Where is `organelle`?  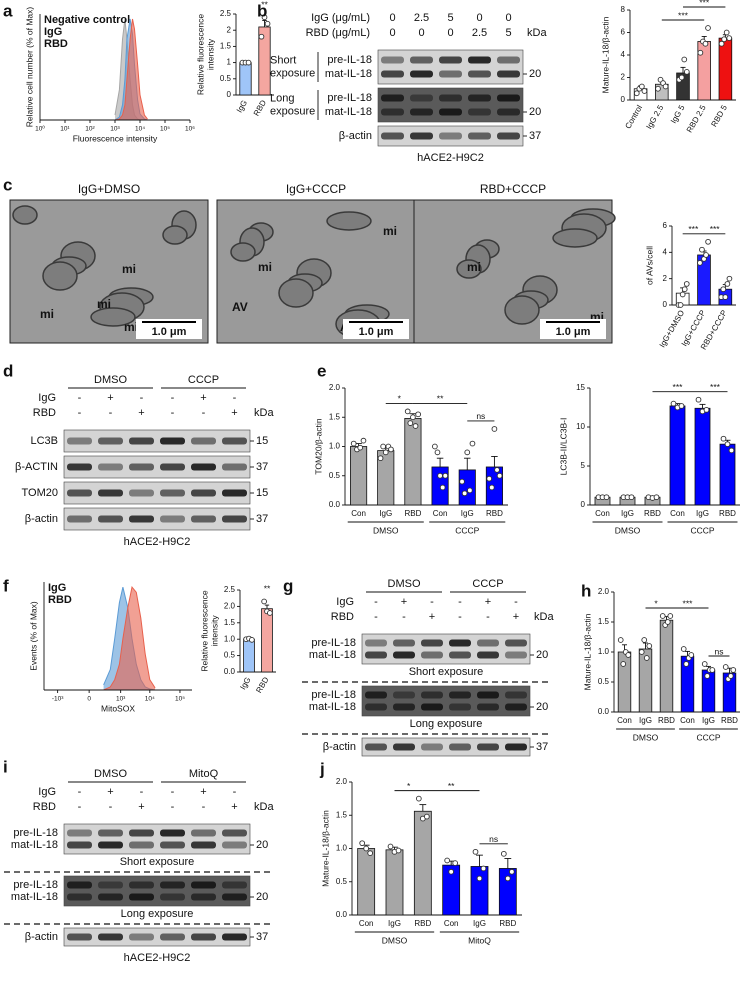
organelle is located at coordinates (243, 252).